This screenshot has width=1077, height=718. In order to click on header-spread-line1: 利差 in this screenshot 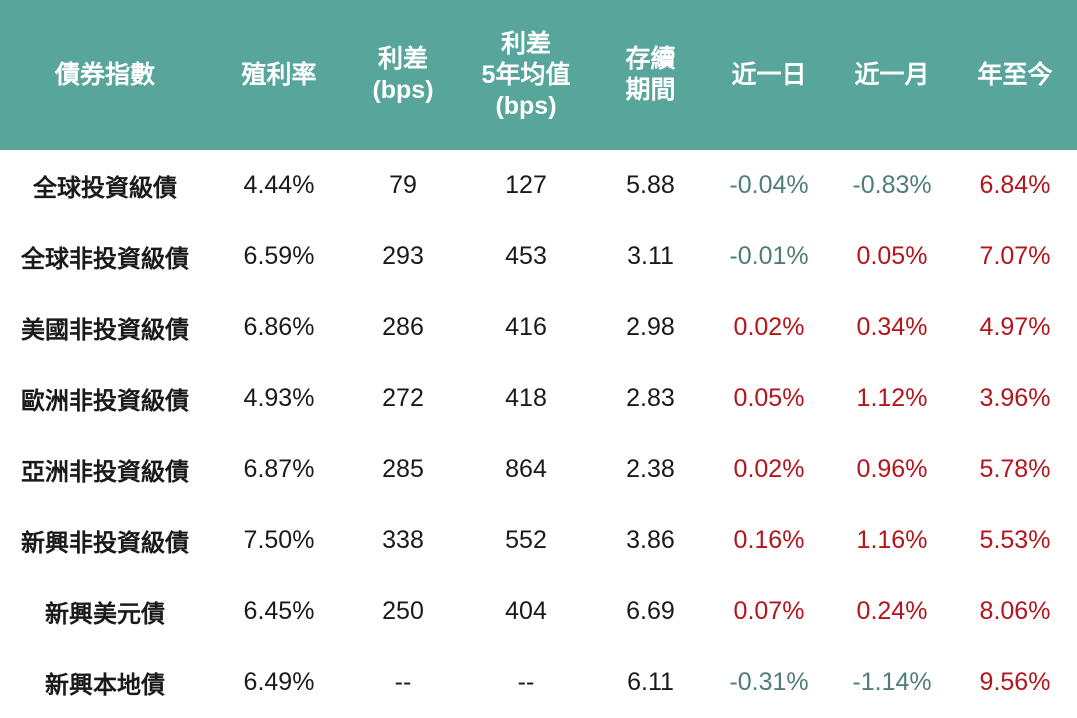, I will do `click(402, 59)`.